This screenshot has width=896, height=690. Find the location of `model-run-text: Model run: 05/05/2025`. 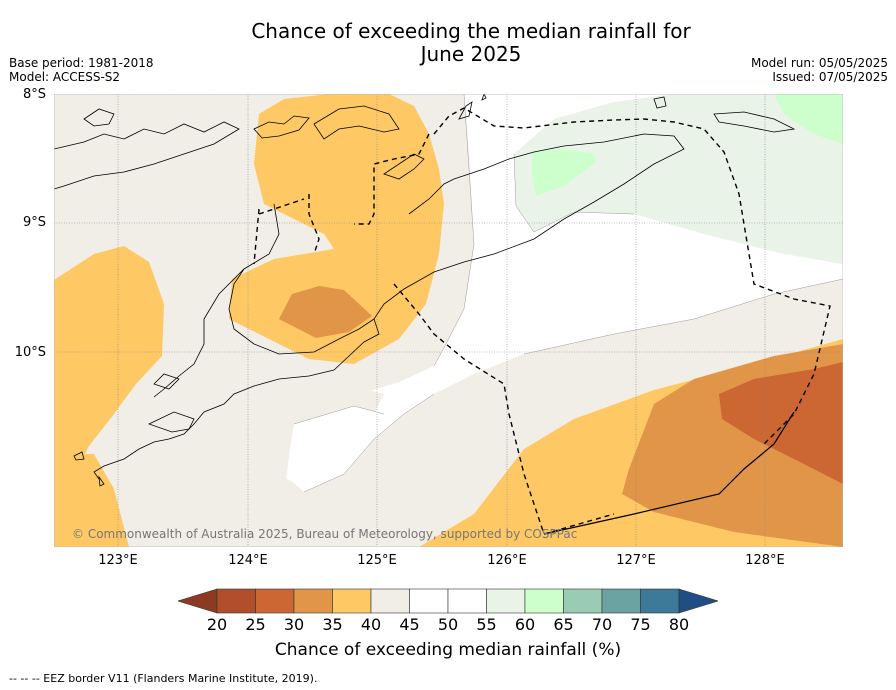

model-run-text: Model run: 05/05/2025 is located at coordinates (819, 63).